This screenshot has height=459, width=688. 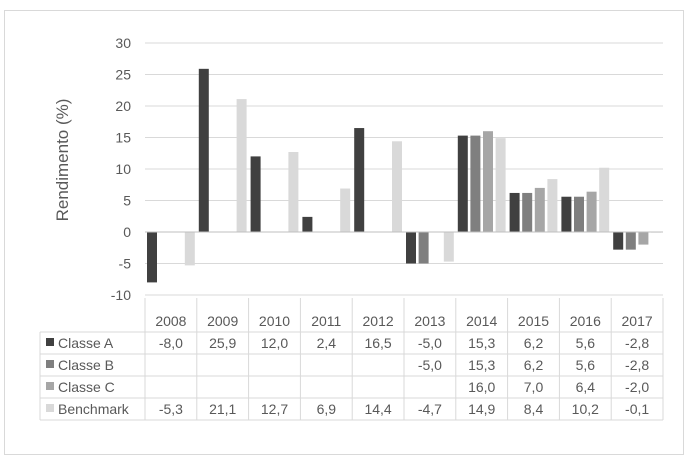 I want to click on y-tick-label: 20, so click(x=123, y=106).